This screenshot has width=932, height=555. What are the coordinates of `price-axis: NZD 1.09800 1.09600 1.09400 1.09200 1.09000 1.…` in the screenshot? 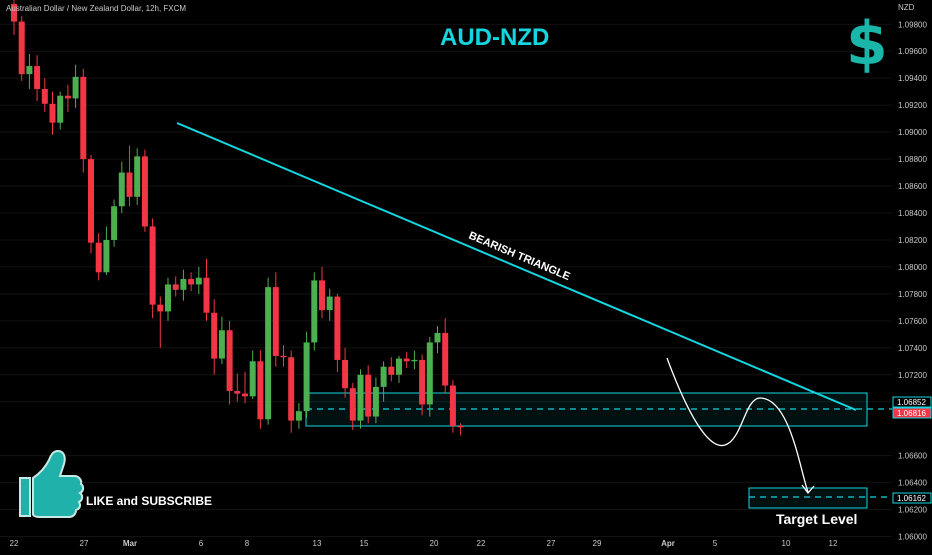 It's located at (912, 275).